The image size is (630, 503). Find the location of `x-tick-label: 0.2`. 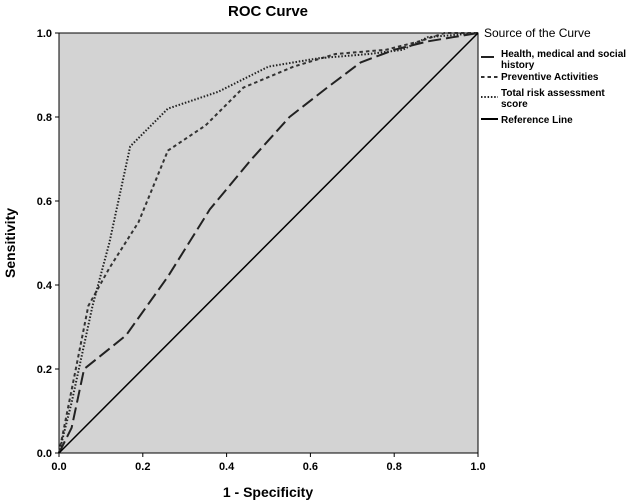

x-tick-label: 0.2 is located at coordinates (142, 467).